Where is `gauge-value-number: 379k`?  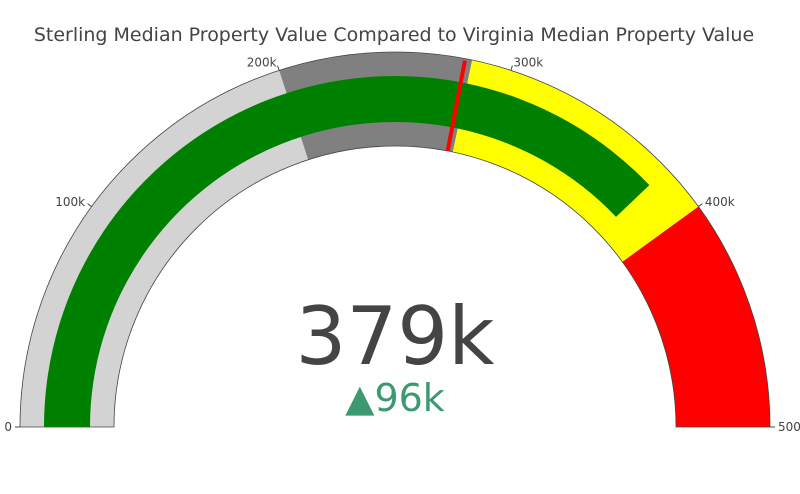 gauge-value-number: 379k is located at coordinates (395, 336).